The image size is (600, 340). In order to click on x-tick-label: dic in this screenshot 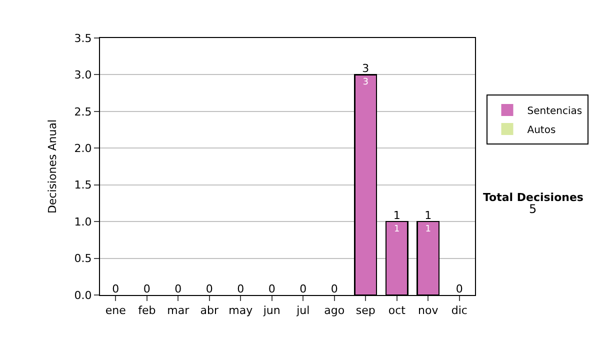, I will do `click(459, 311)`.